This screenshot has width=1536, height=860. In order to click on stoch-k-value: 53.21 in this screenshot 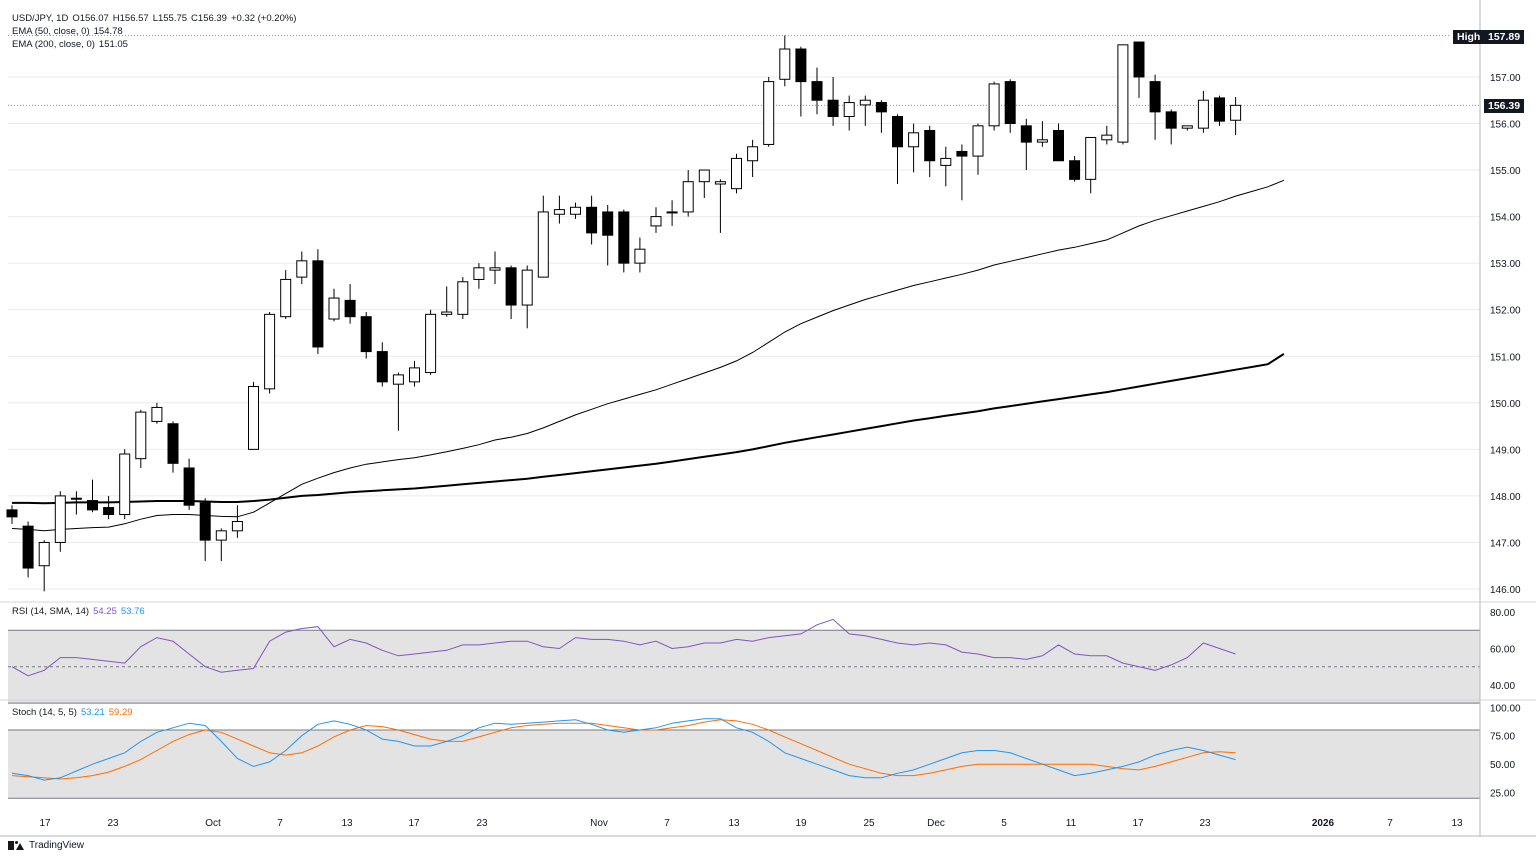, I will do `click(92, 712)`.